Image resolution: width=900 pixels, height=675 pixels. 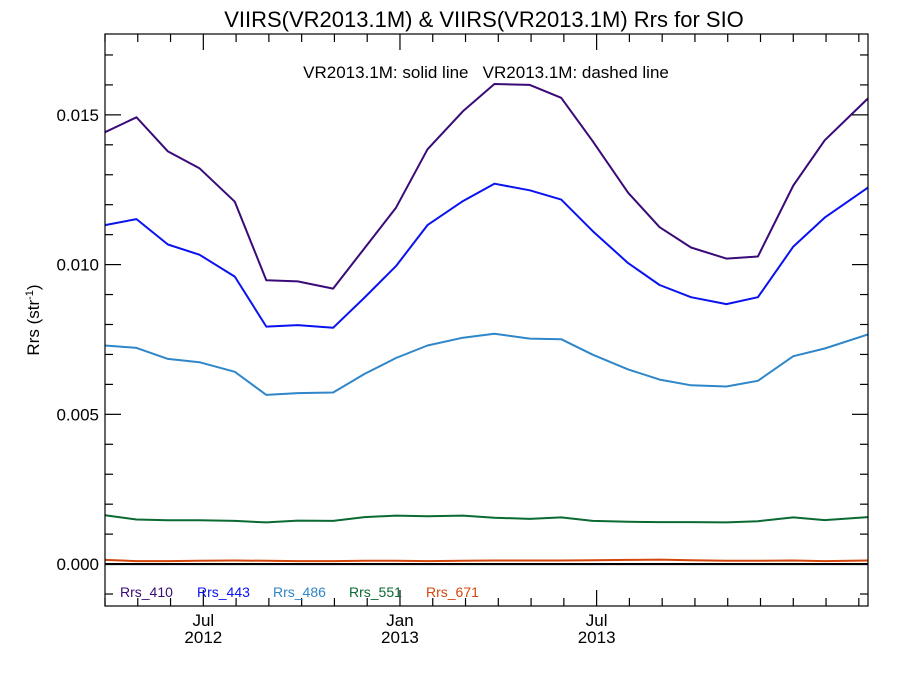 What do you see at coordinates (203, 637) in the screenshot?
I see `x-tick-label-year: 2012` at bounding box center [203, 637].